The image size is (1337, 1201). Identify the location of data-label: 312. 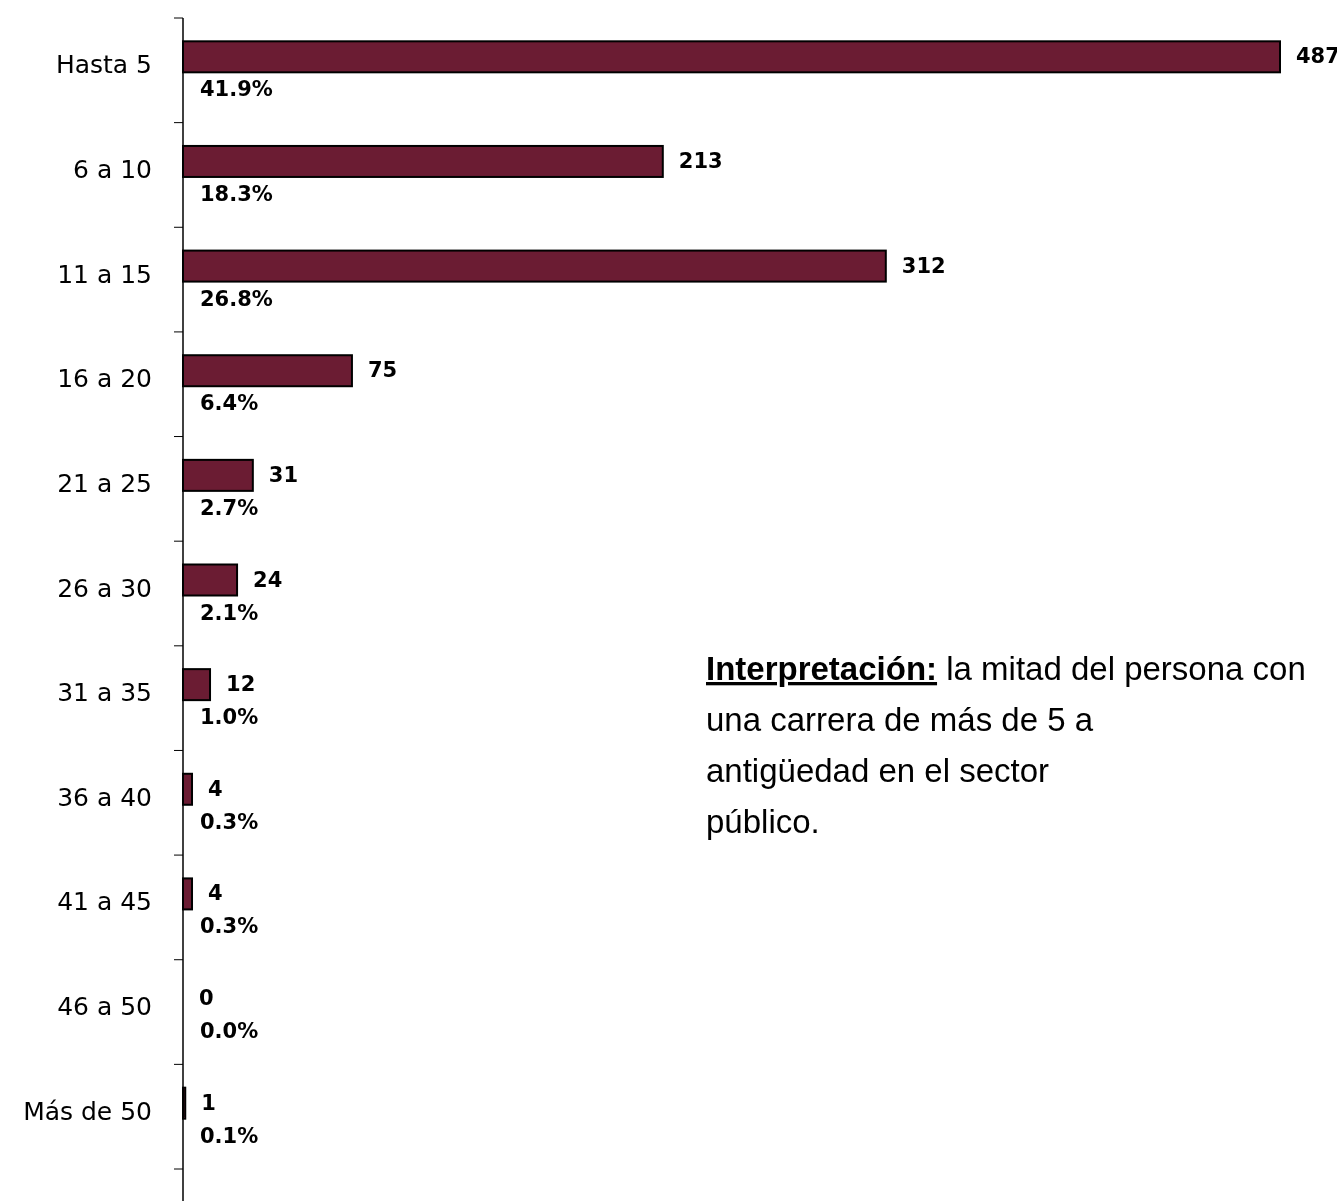
(923, 265).